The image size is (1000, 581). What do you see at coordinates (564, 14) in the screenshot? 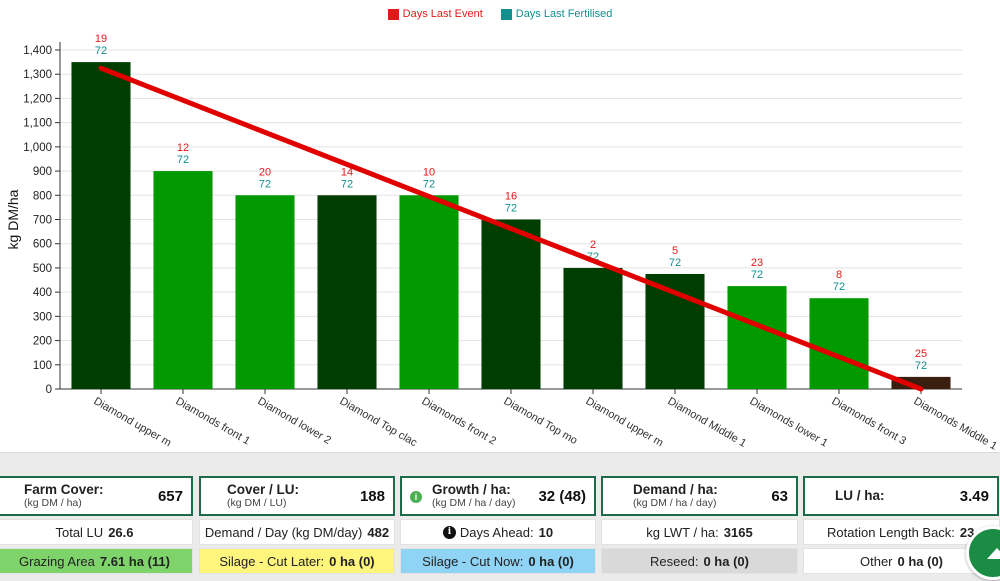
I see `legend-label-days-last-fertilised: Days Last Fertilised` at bounding box center [564, 14].